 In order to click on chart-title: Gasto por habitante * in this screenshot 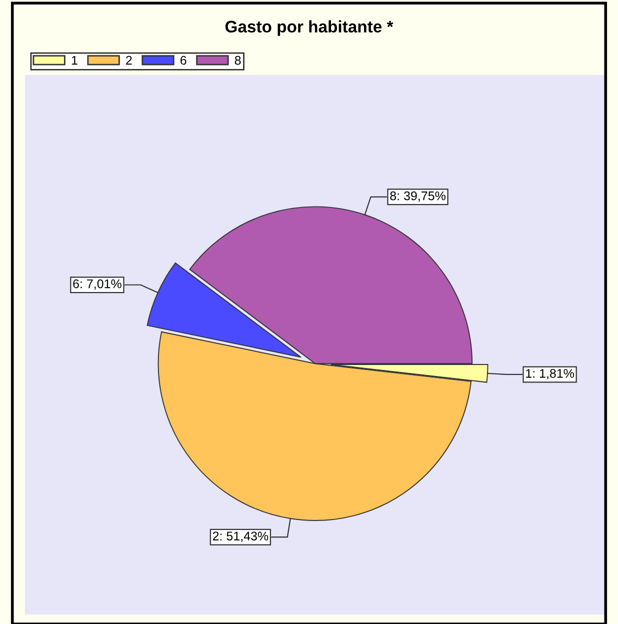, I will do `click(309, 28)`.